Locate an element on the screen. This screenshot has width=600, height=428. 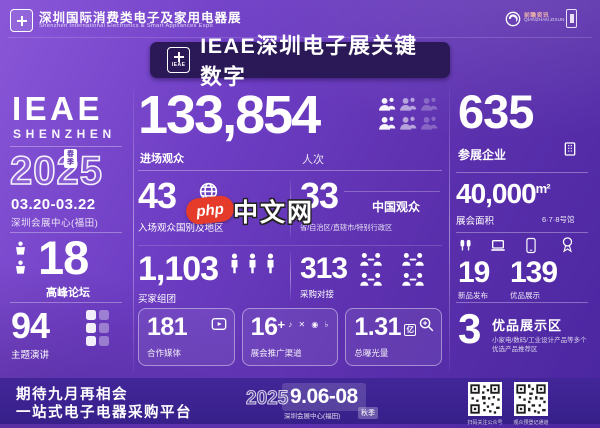
partner-name-en: QIANZHAN ZIXUN is located at coordinates (544, 20).